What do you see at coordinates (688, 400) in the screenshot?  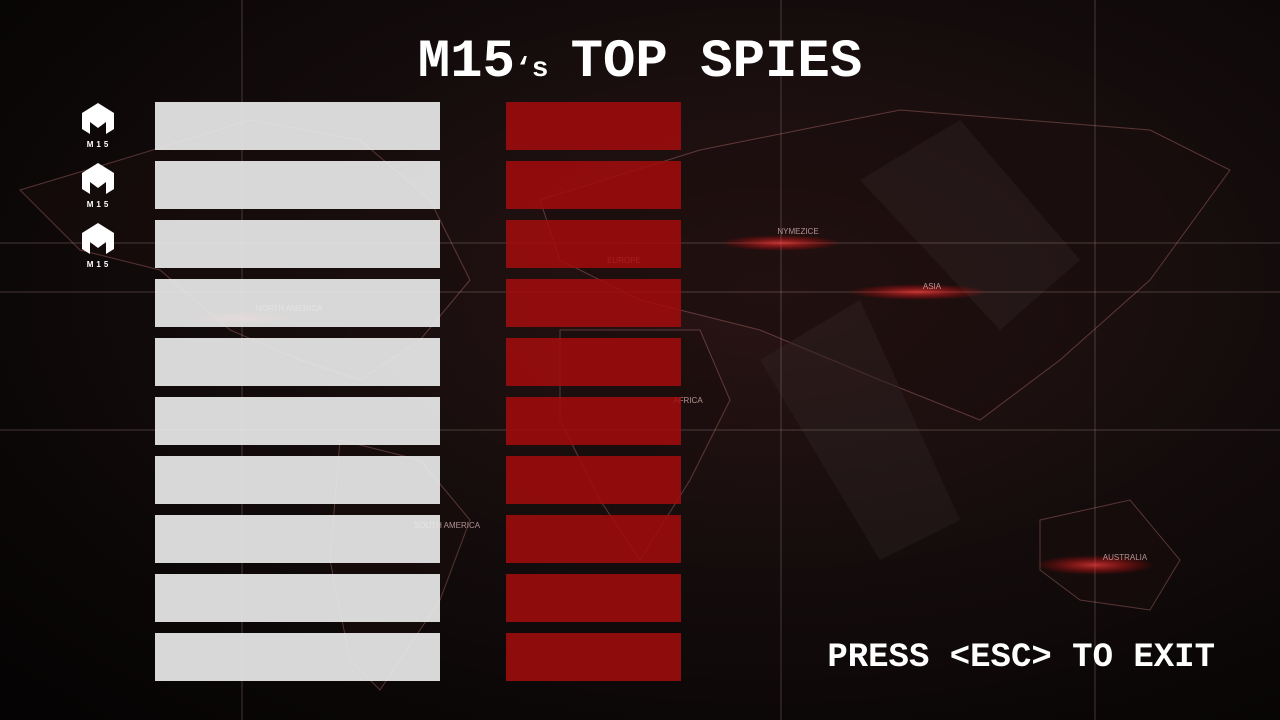 I see `map-label: AFRICA` at bounding box center [688, 400].